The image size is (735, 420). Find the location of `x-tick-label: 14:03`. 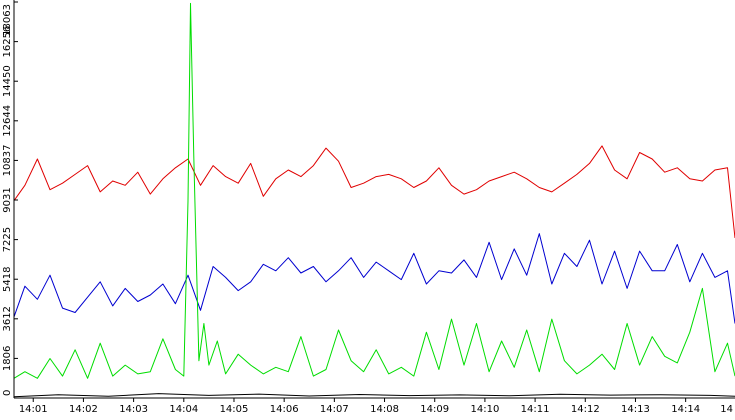

x-tick-label: 14:03 is located at coordinates (133, 409).